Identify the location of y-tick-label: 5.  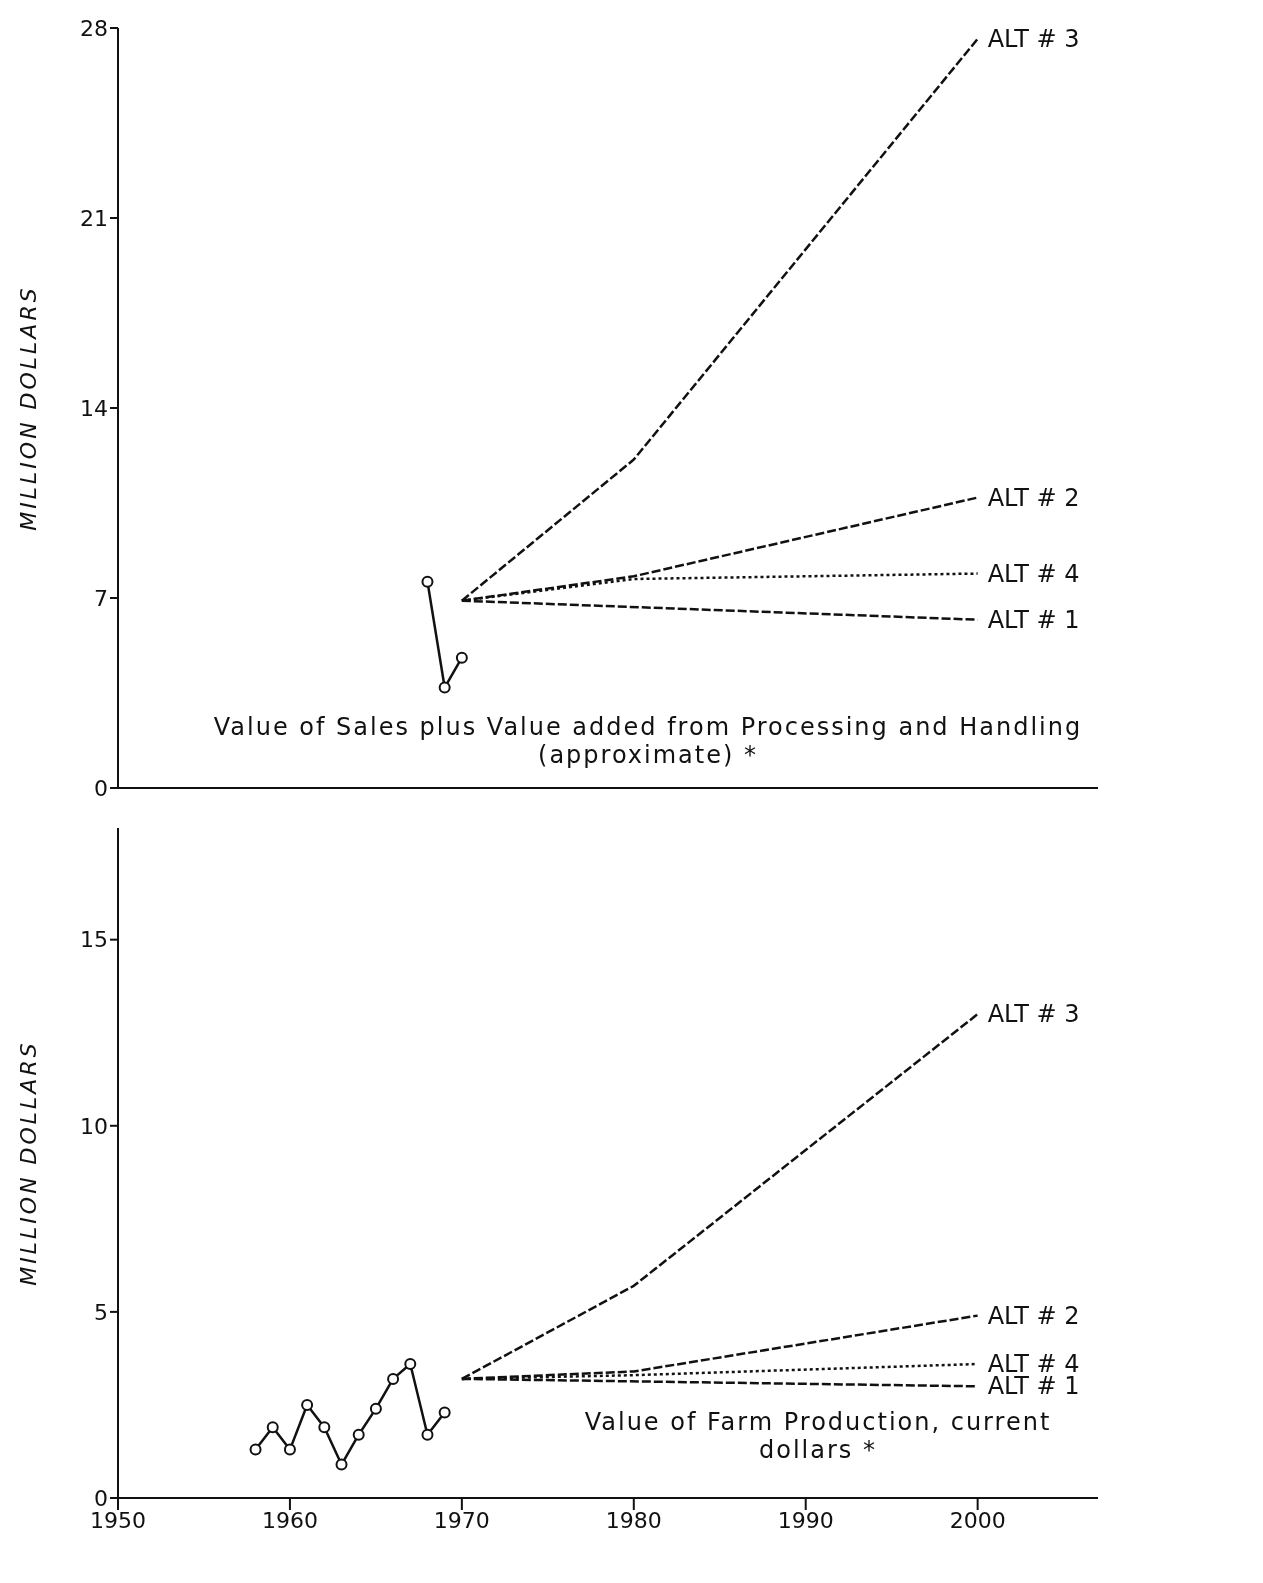
(101, 1312).